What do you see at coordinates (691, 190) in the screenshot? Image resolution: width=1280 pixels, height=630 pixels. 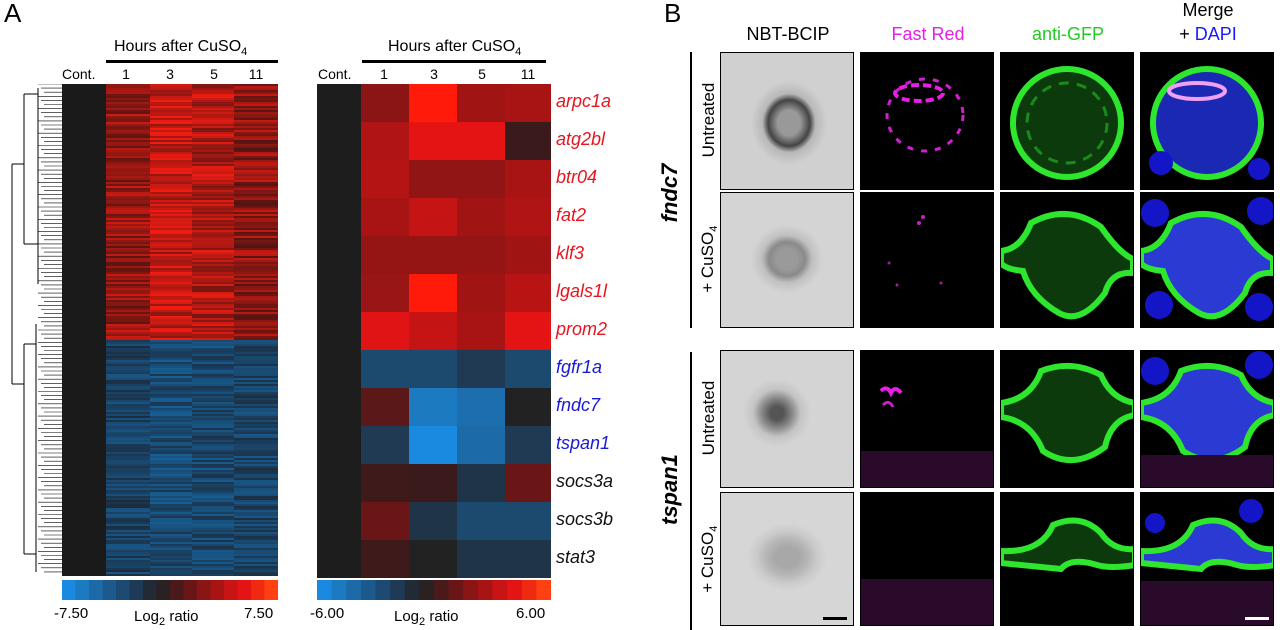 I see `fndc7-bracket-line` at bounding box center [691, 190].